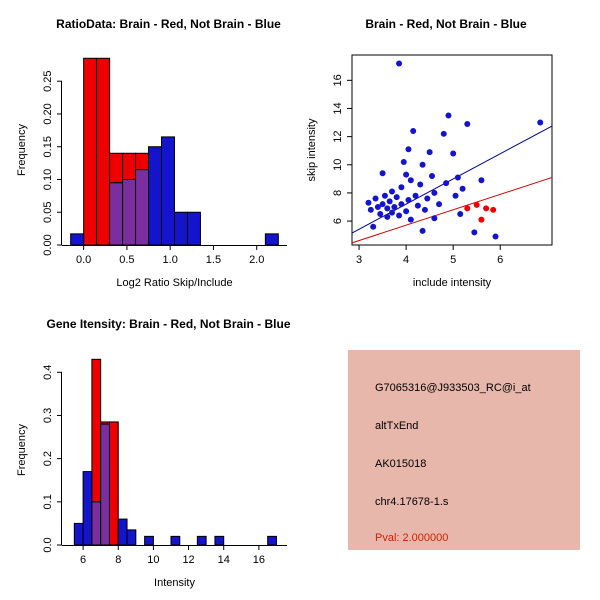 This screenshot has width=600, height=600. Describe the element at coordinates (126, 260) in the screenshot. I see `svg-text: 0.5` at that location.